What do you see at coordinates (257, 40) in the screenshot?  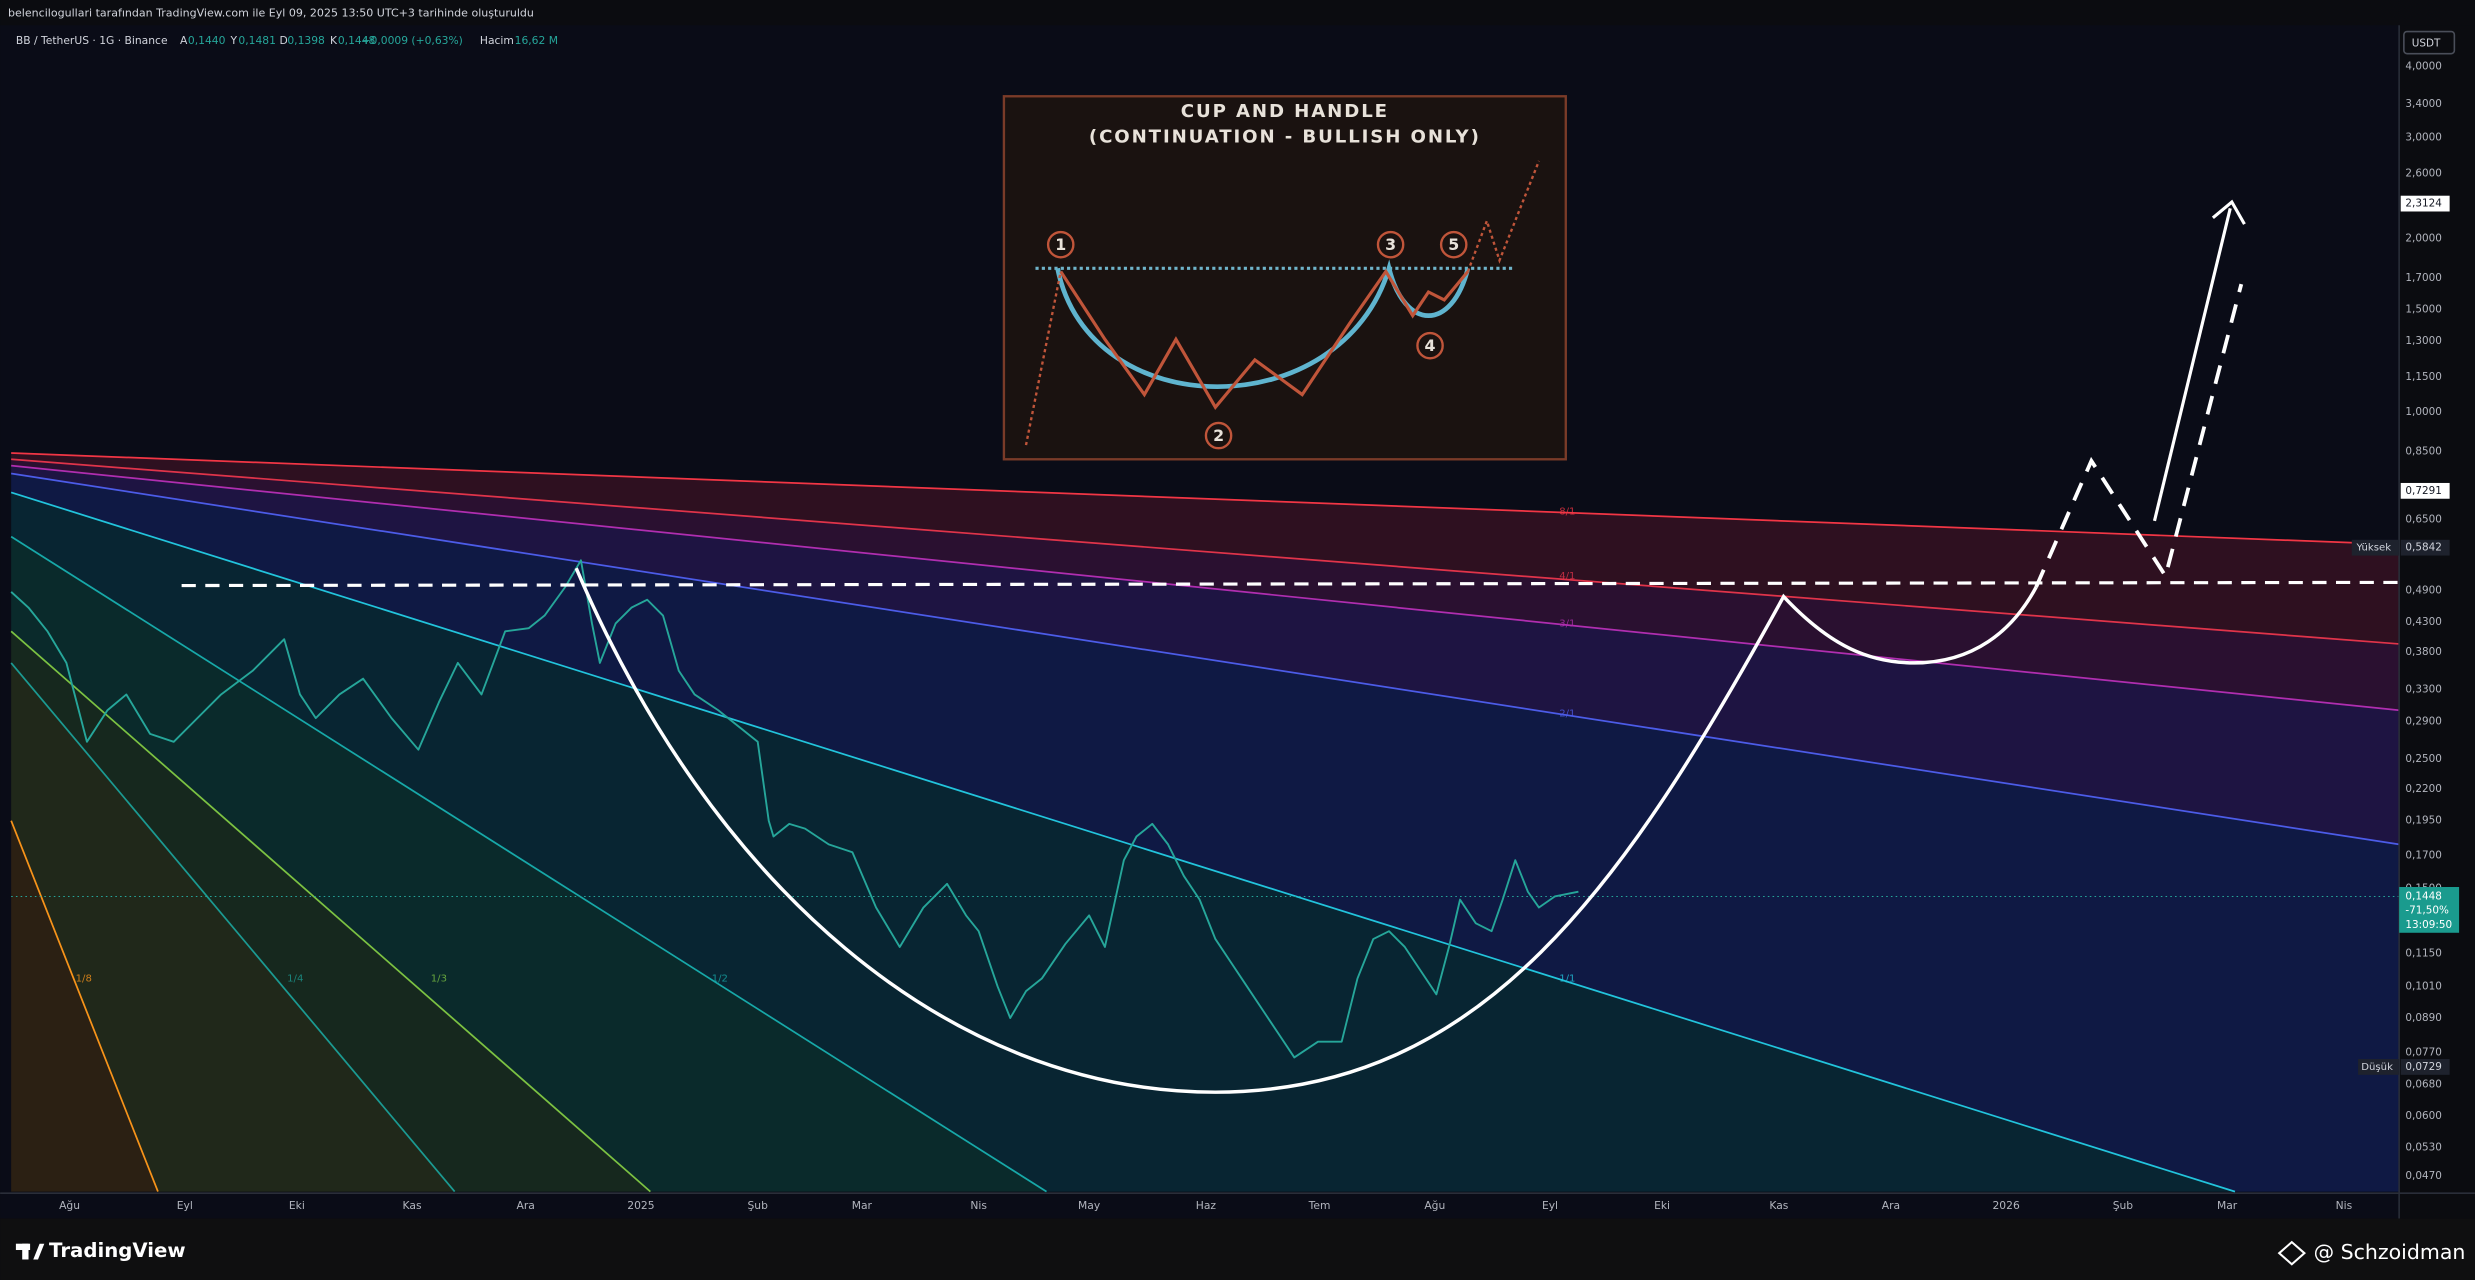 I see `ohlc-value: 0,1481` at bounding box center [257, 40].